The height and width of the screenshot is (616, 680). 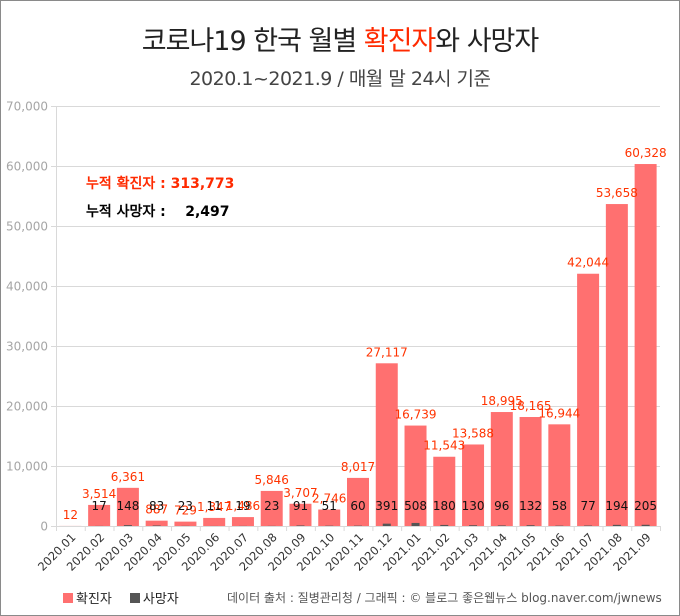 I want to click on data-label-deaths: 60, so click(x=357, y=506).